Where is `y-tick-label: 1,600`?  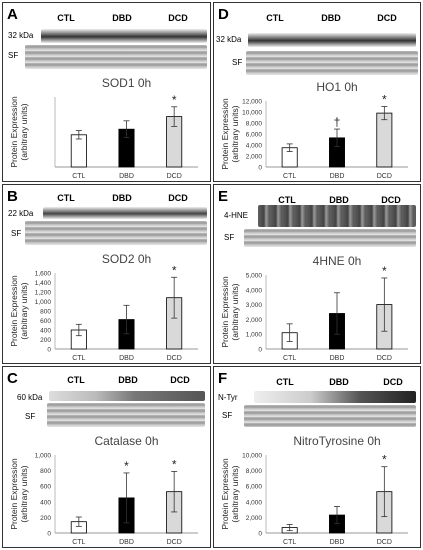 y-tick-label: 1,600 is located at coordinates (43, 274).